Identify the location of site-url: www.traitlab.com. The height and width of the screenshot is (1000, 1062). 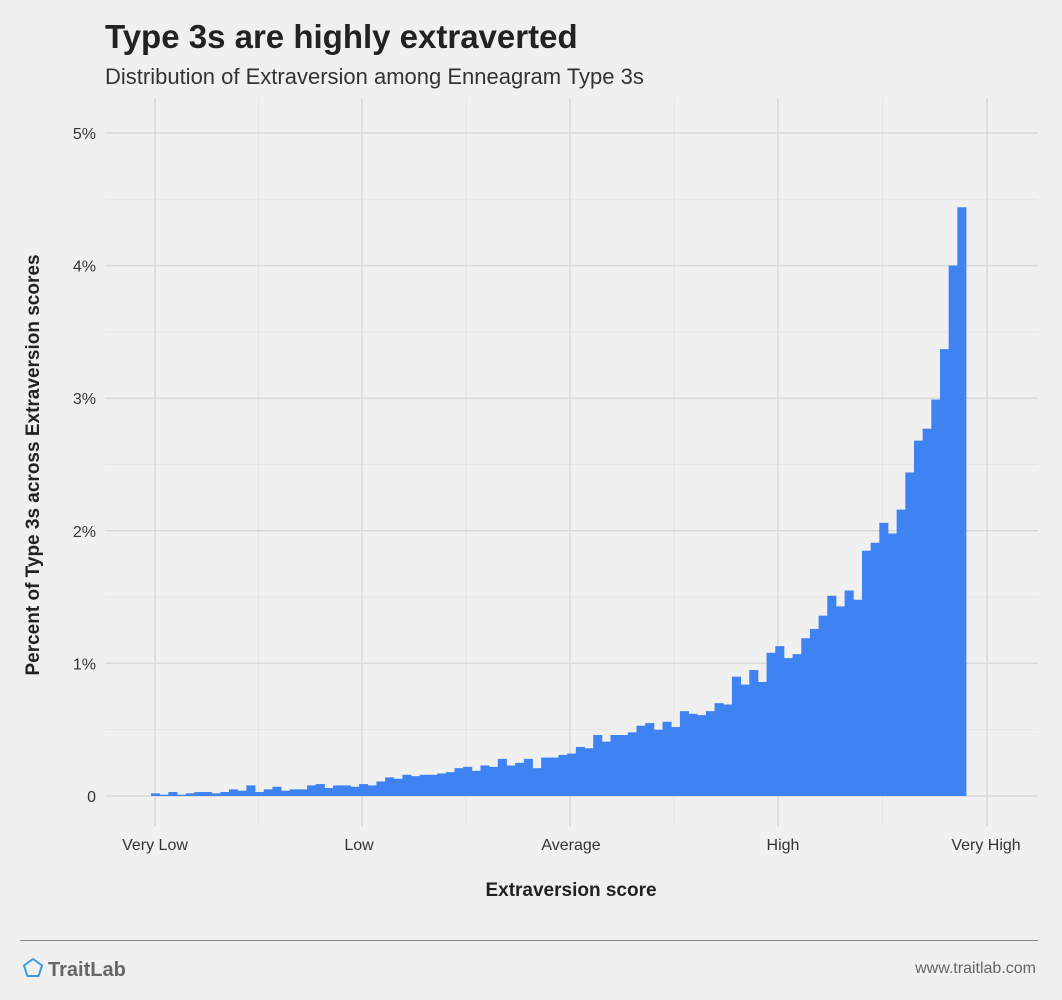
(975, 968).